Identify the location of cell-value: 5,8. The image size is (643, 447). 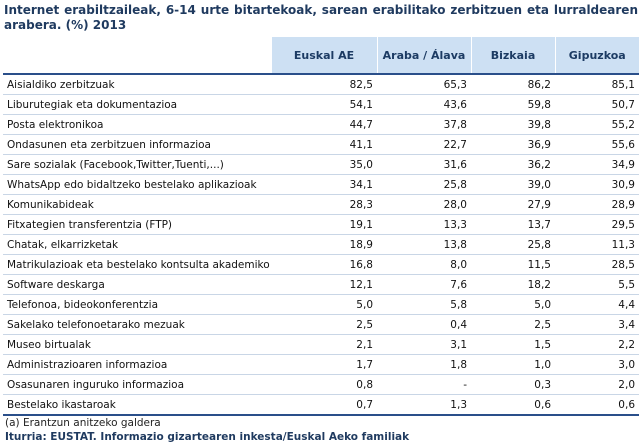
(424, 304).